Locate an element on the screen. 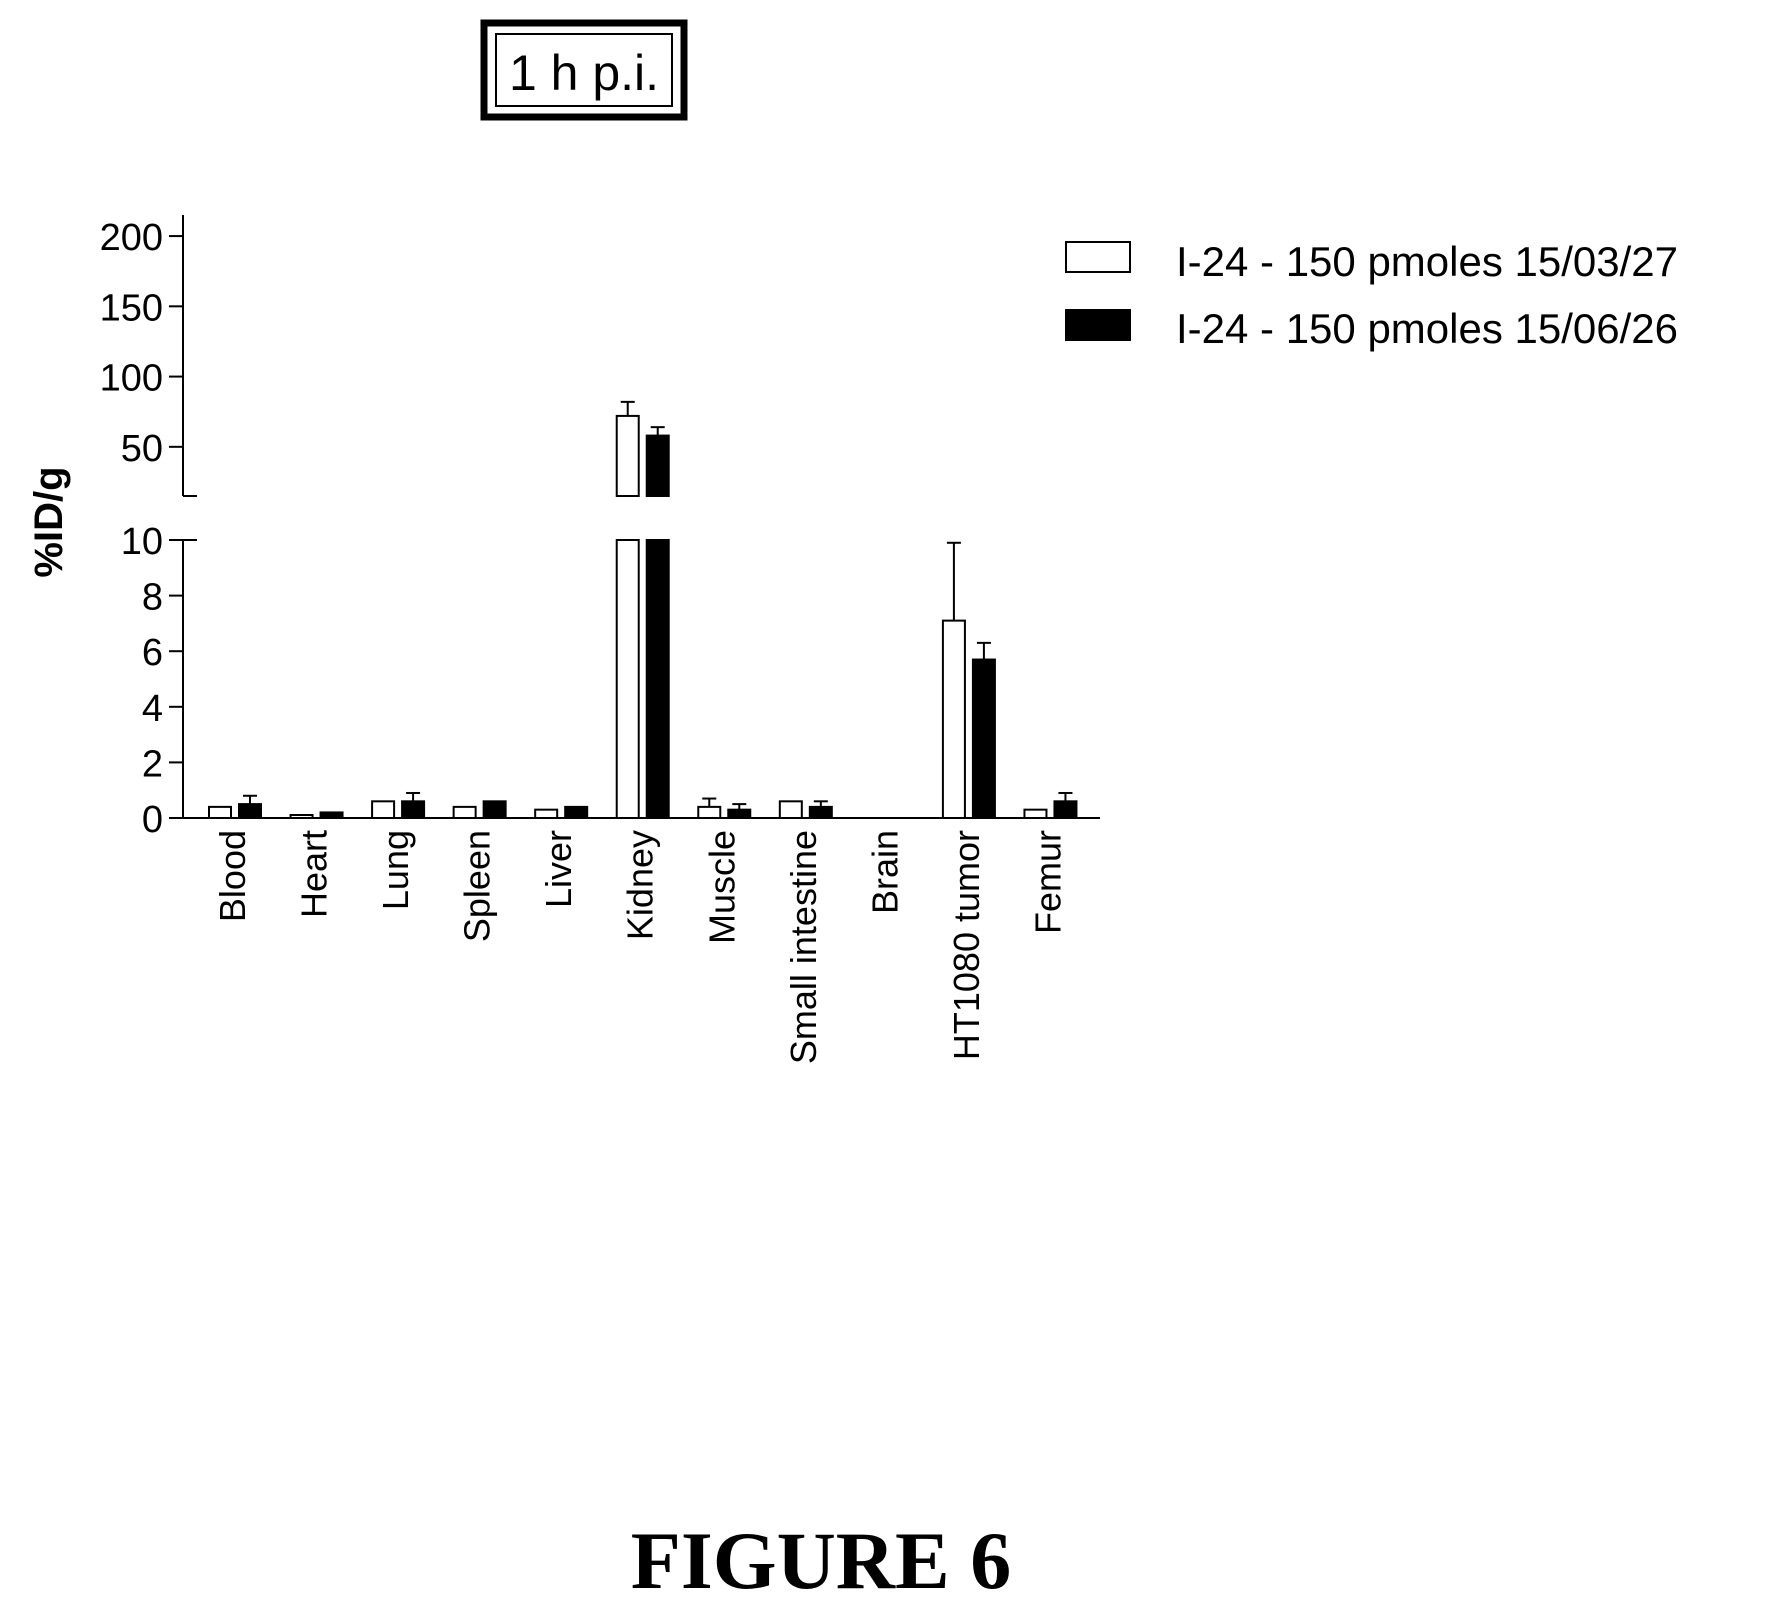  panel-label-box: 1 h p.i. is located at coordinates (584, 70).